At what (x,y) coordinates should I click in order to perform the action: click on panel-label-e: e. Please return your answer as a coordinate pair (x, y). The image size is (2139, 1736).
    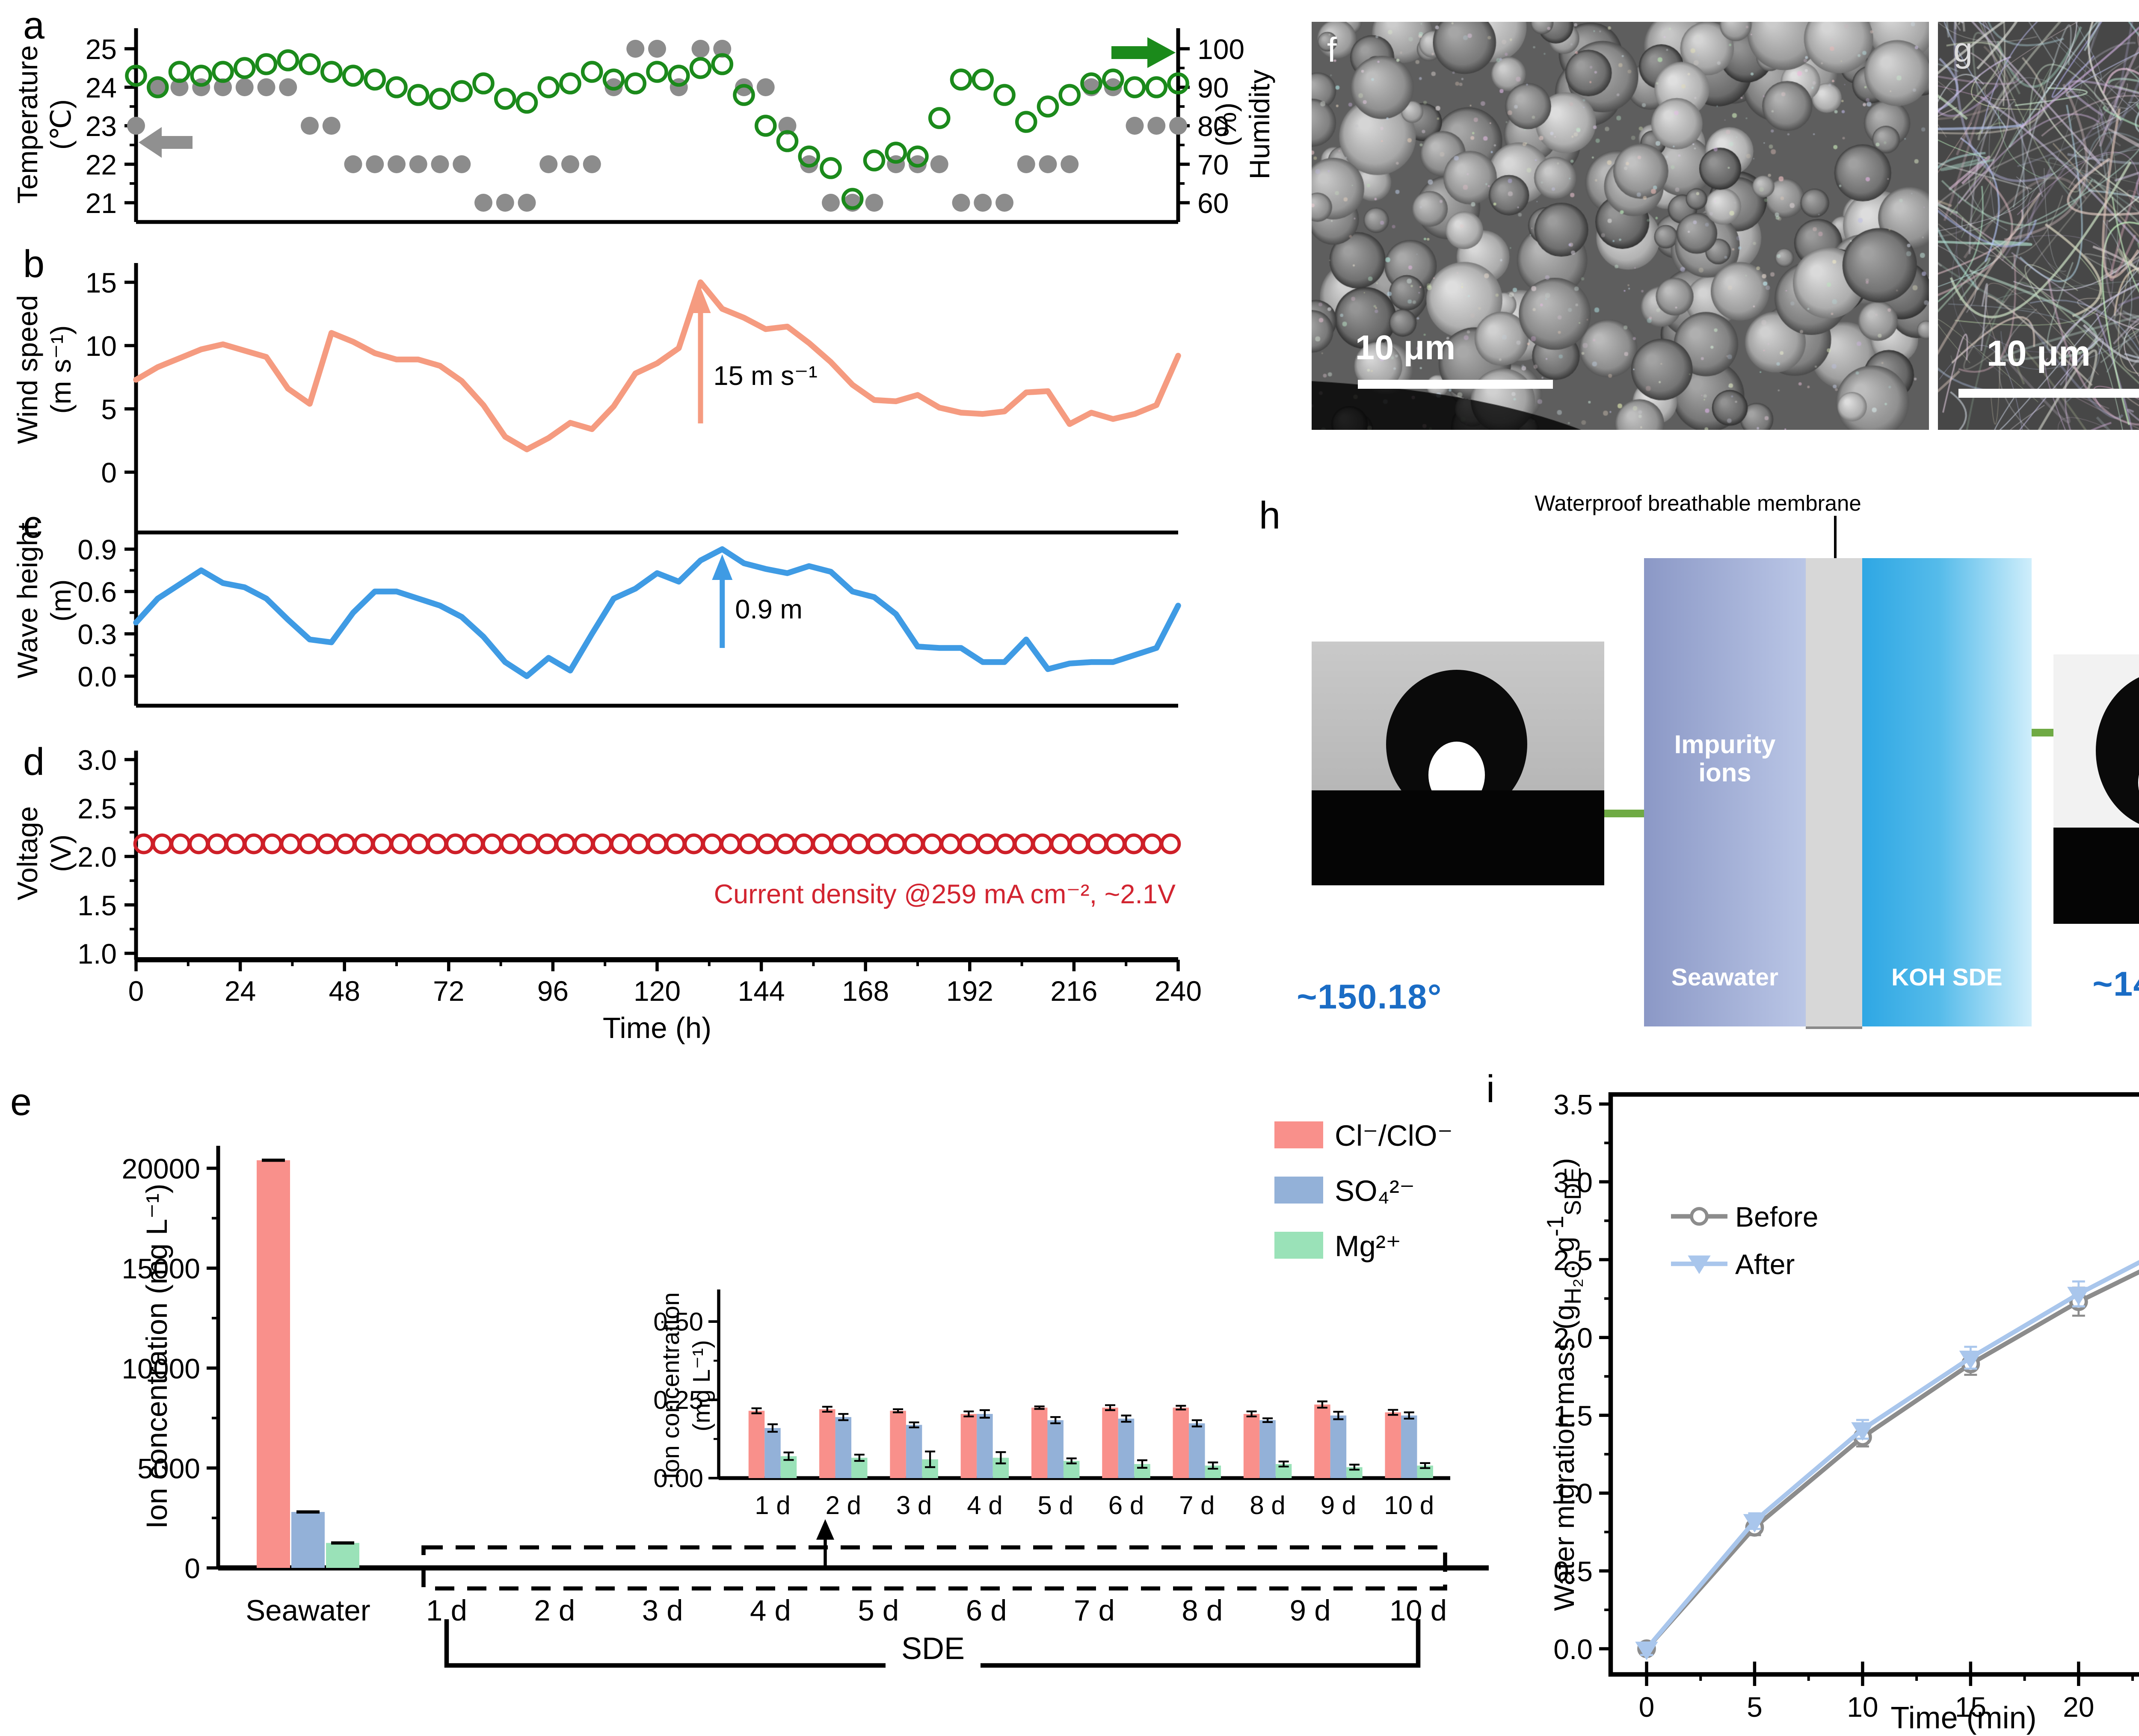
    Looking at the image, I should click on (21, 1103).